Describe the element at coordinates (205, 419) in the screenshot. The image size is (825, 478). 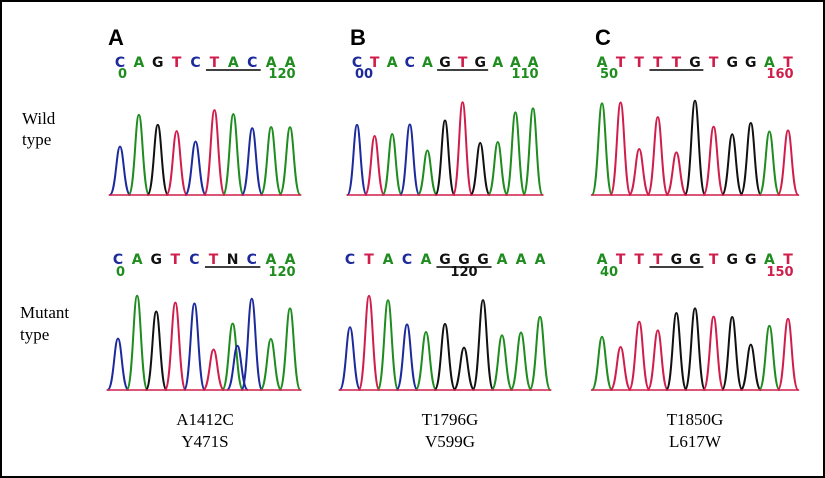
I see `mutation-label: A1412C` at that location.